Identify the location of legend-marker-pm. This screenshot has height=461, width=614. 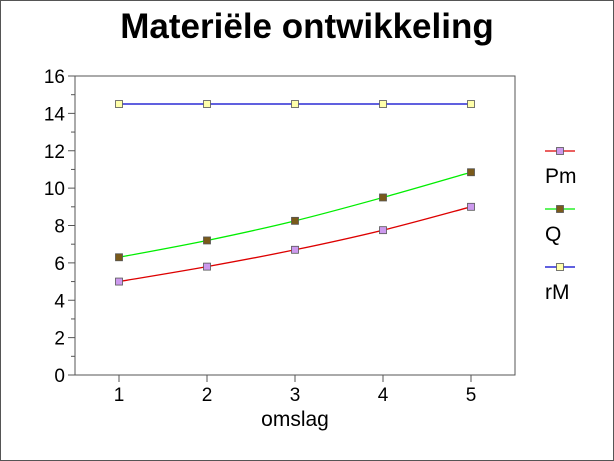
(560, 151).